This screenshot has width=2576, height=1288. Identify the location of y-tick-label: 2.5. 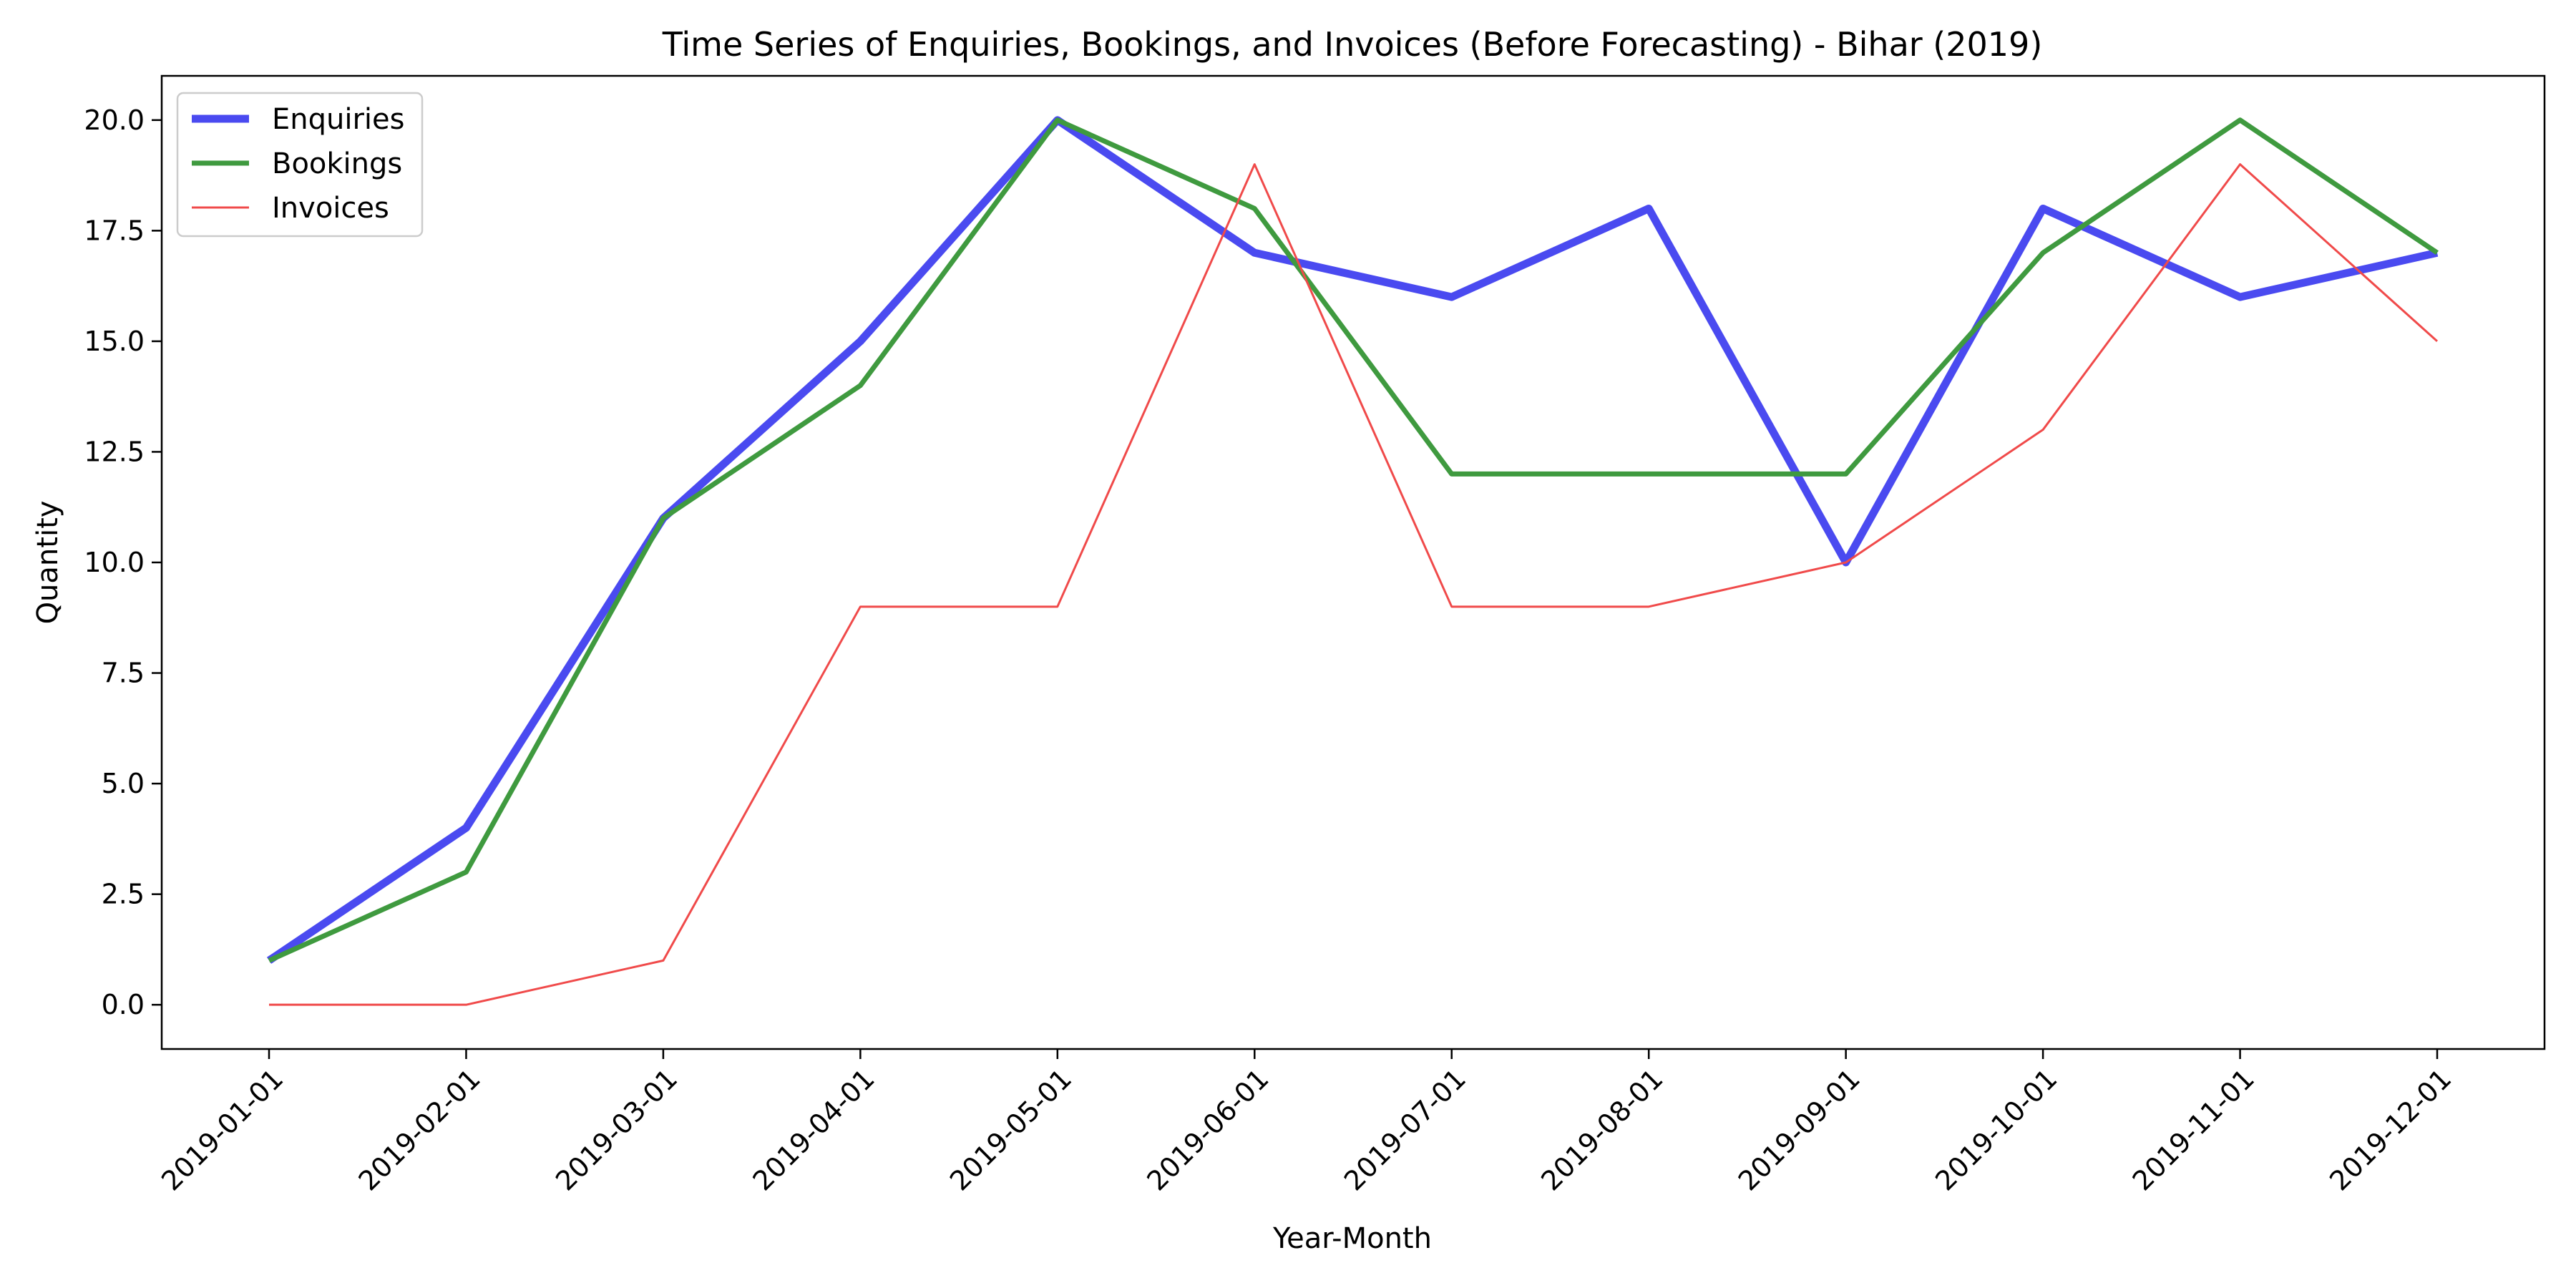
(123, 894).